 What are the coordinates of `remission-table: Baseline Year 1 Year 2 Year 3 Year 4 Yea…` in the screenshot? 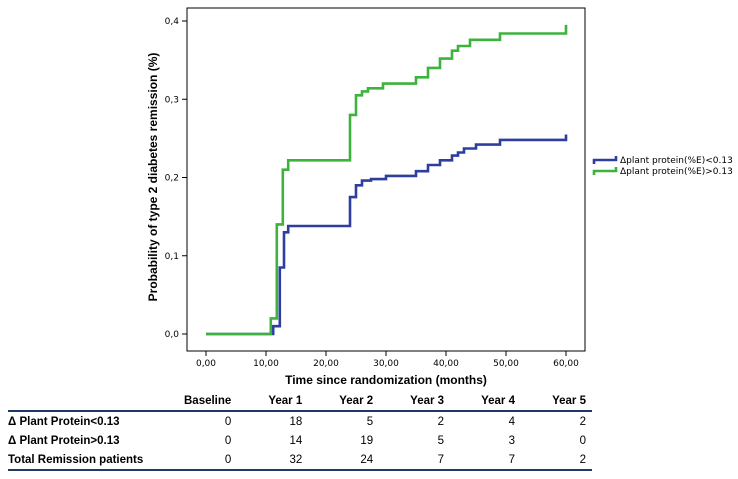 It's located at (300, 432).